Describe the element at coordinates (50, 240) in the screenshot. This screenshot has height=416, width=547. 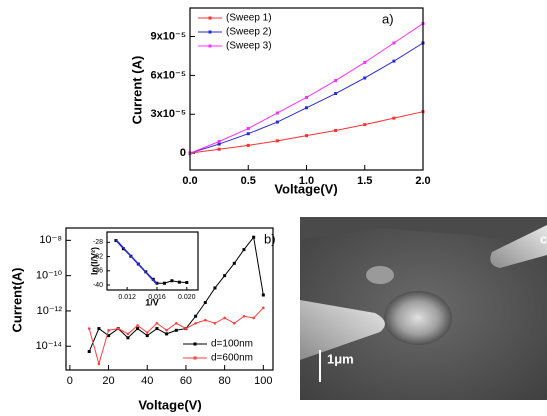
I see `y-tick-label: 10⁻⁸` at that location.